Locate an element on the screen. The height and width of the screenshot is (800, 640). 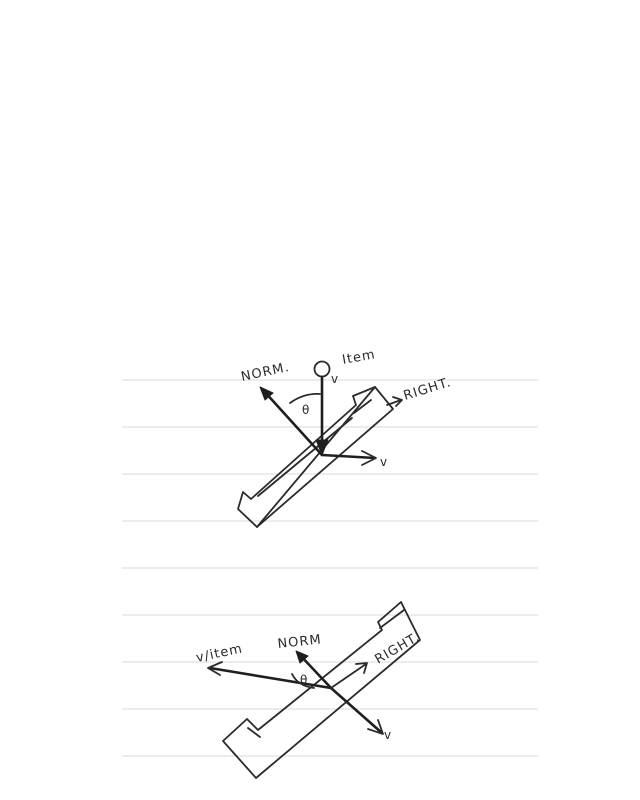
top-norm-arrow is located at coordinates (292, 422).